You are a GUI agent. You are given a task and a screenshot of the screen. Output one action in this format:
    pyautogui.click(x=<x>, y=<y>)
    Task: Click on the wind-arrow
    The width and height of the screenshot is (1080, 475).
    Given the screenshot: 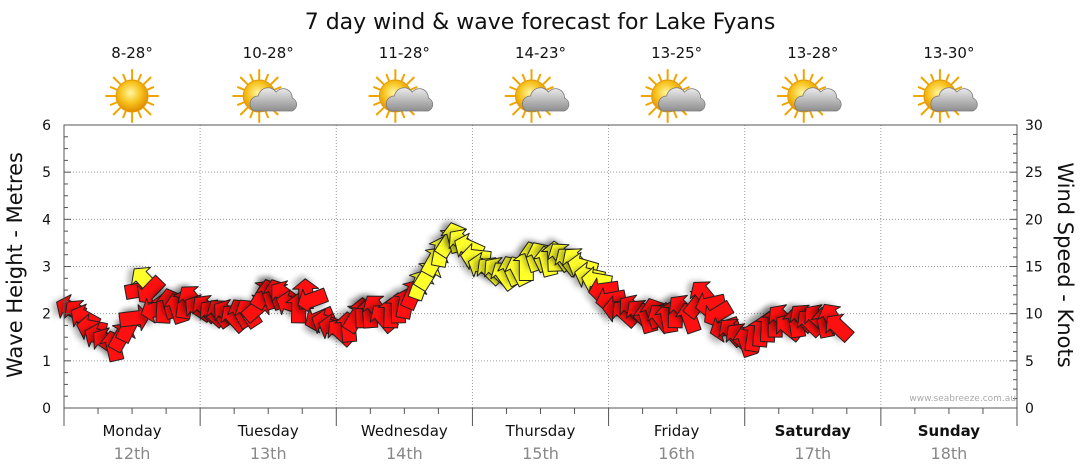 What is the action you would take?
    pyautogui.click(x=312, y=302)
    